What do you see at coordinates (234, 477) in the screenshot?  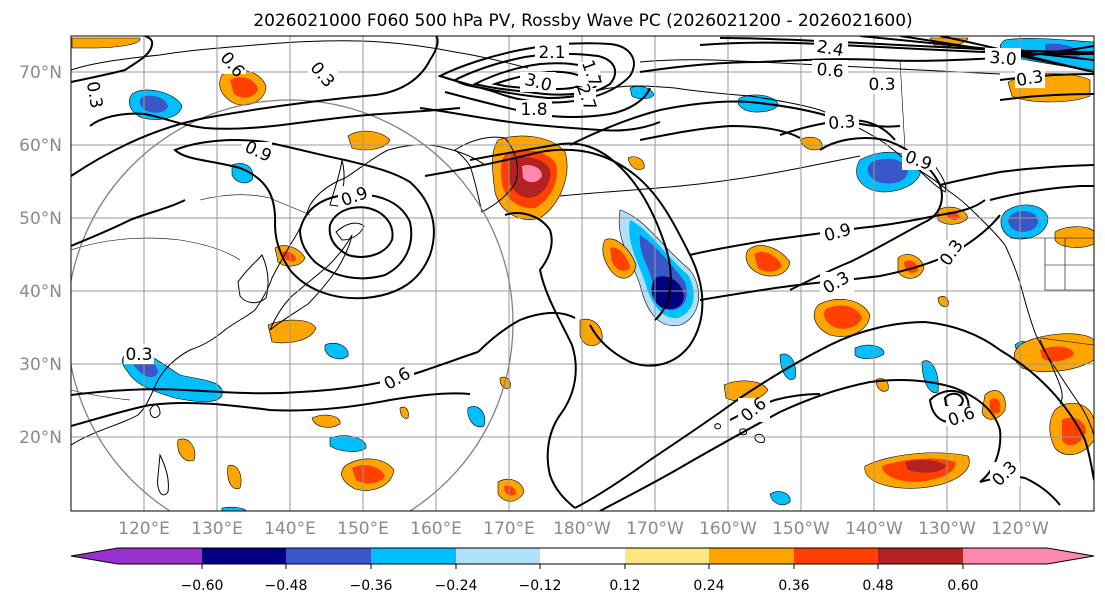 I see `pos-anomaly-indochina` at bounding box center [234, 477].